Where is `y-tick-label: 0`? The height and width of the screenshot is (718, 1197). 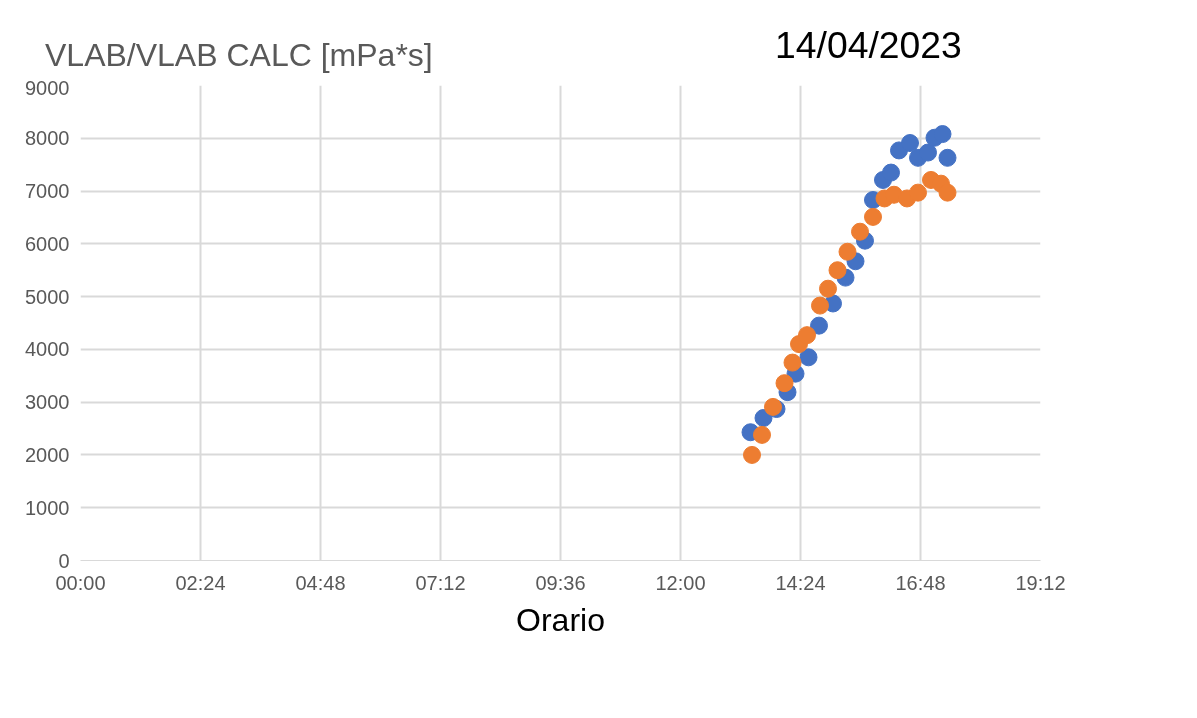 y-tick-label: 0 is located at coordinates (64, 560).